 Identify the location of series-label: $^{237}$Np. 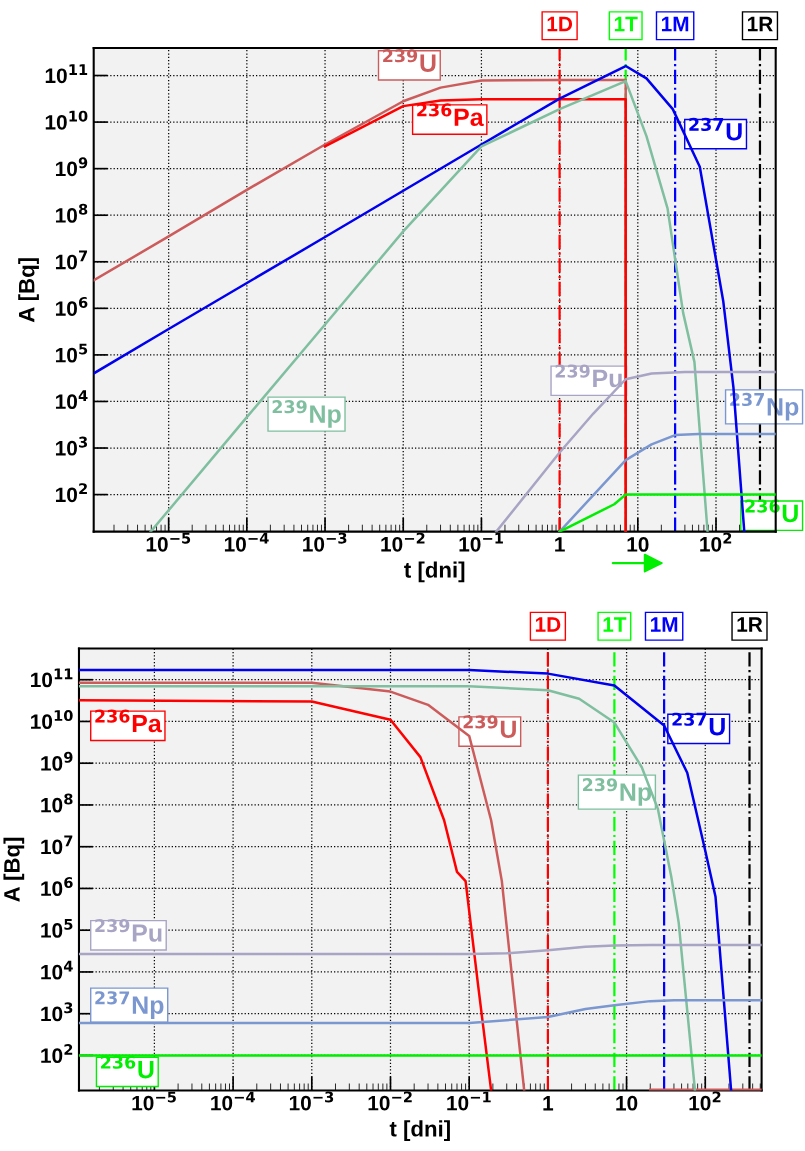
(129, 1005).